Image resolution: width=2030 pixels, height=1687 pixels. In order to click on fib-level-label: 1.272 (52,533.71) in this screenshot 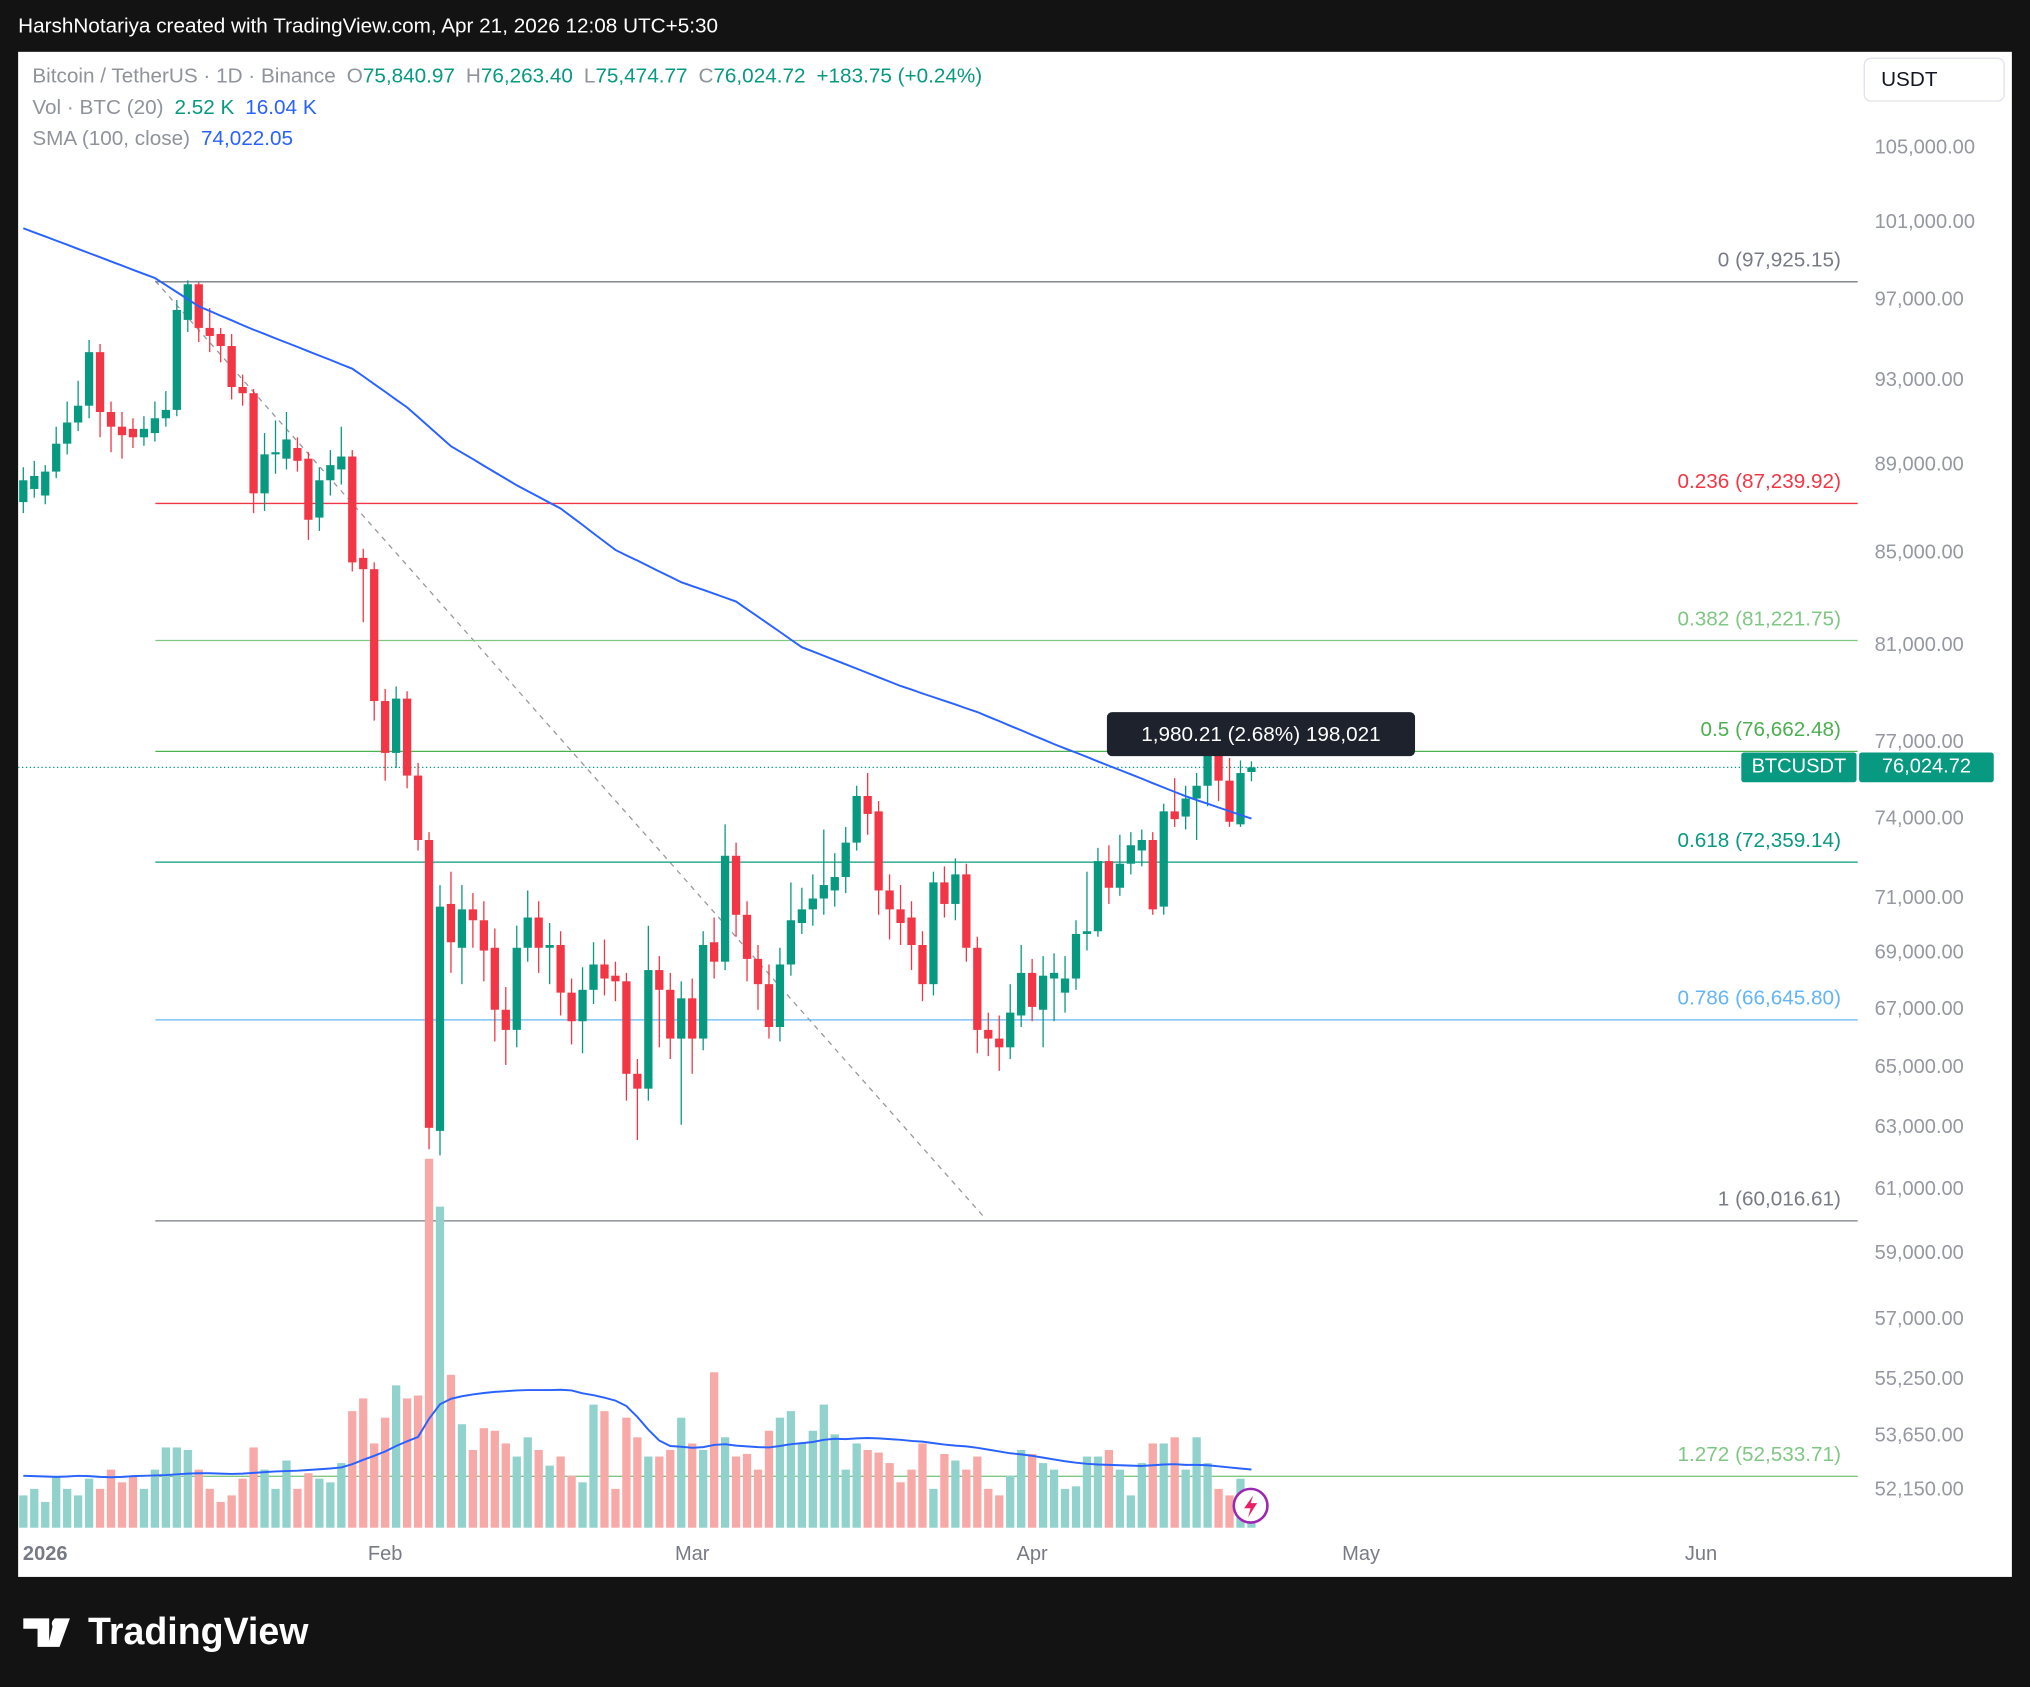, I will do `click(1759, 1454)`.